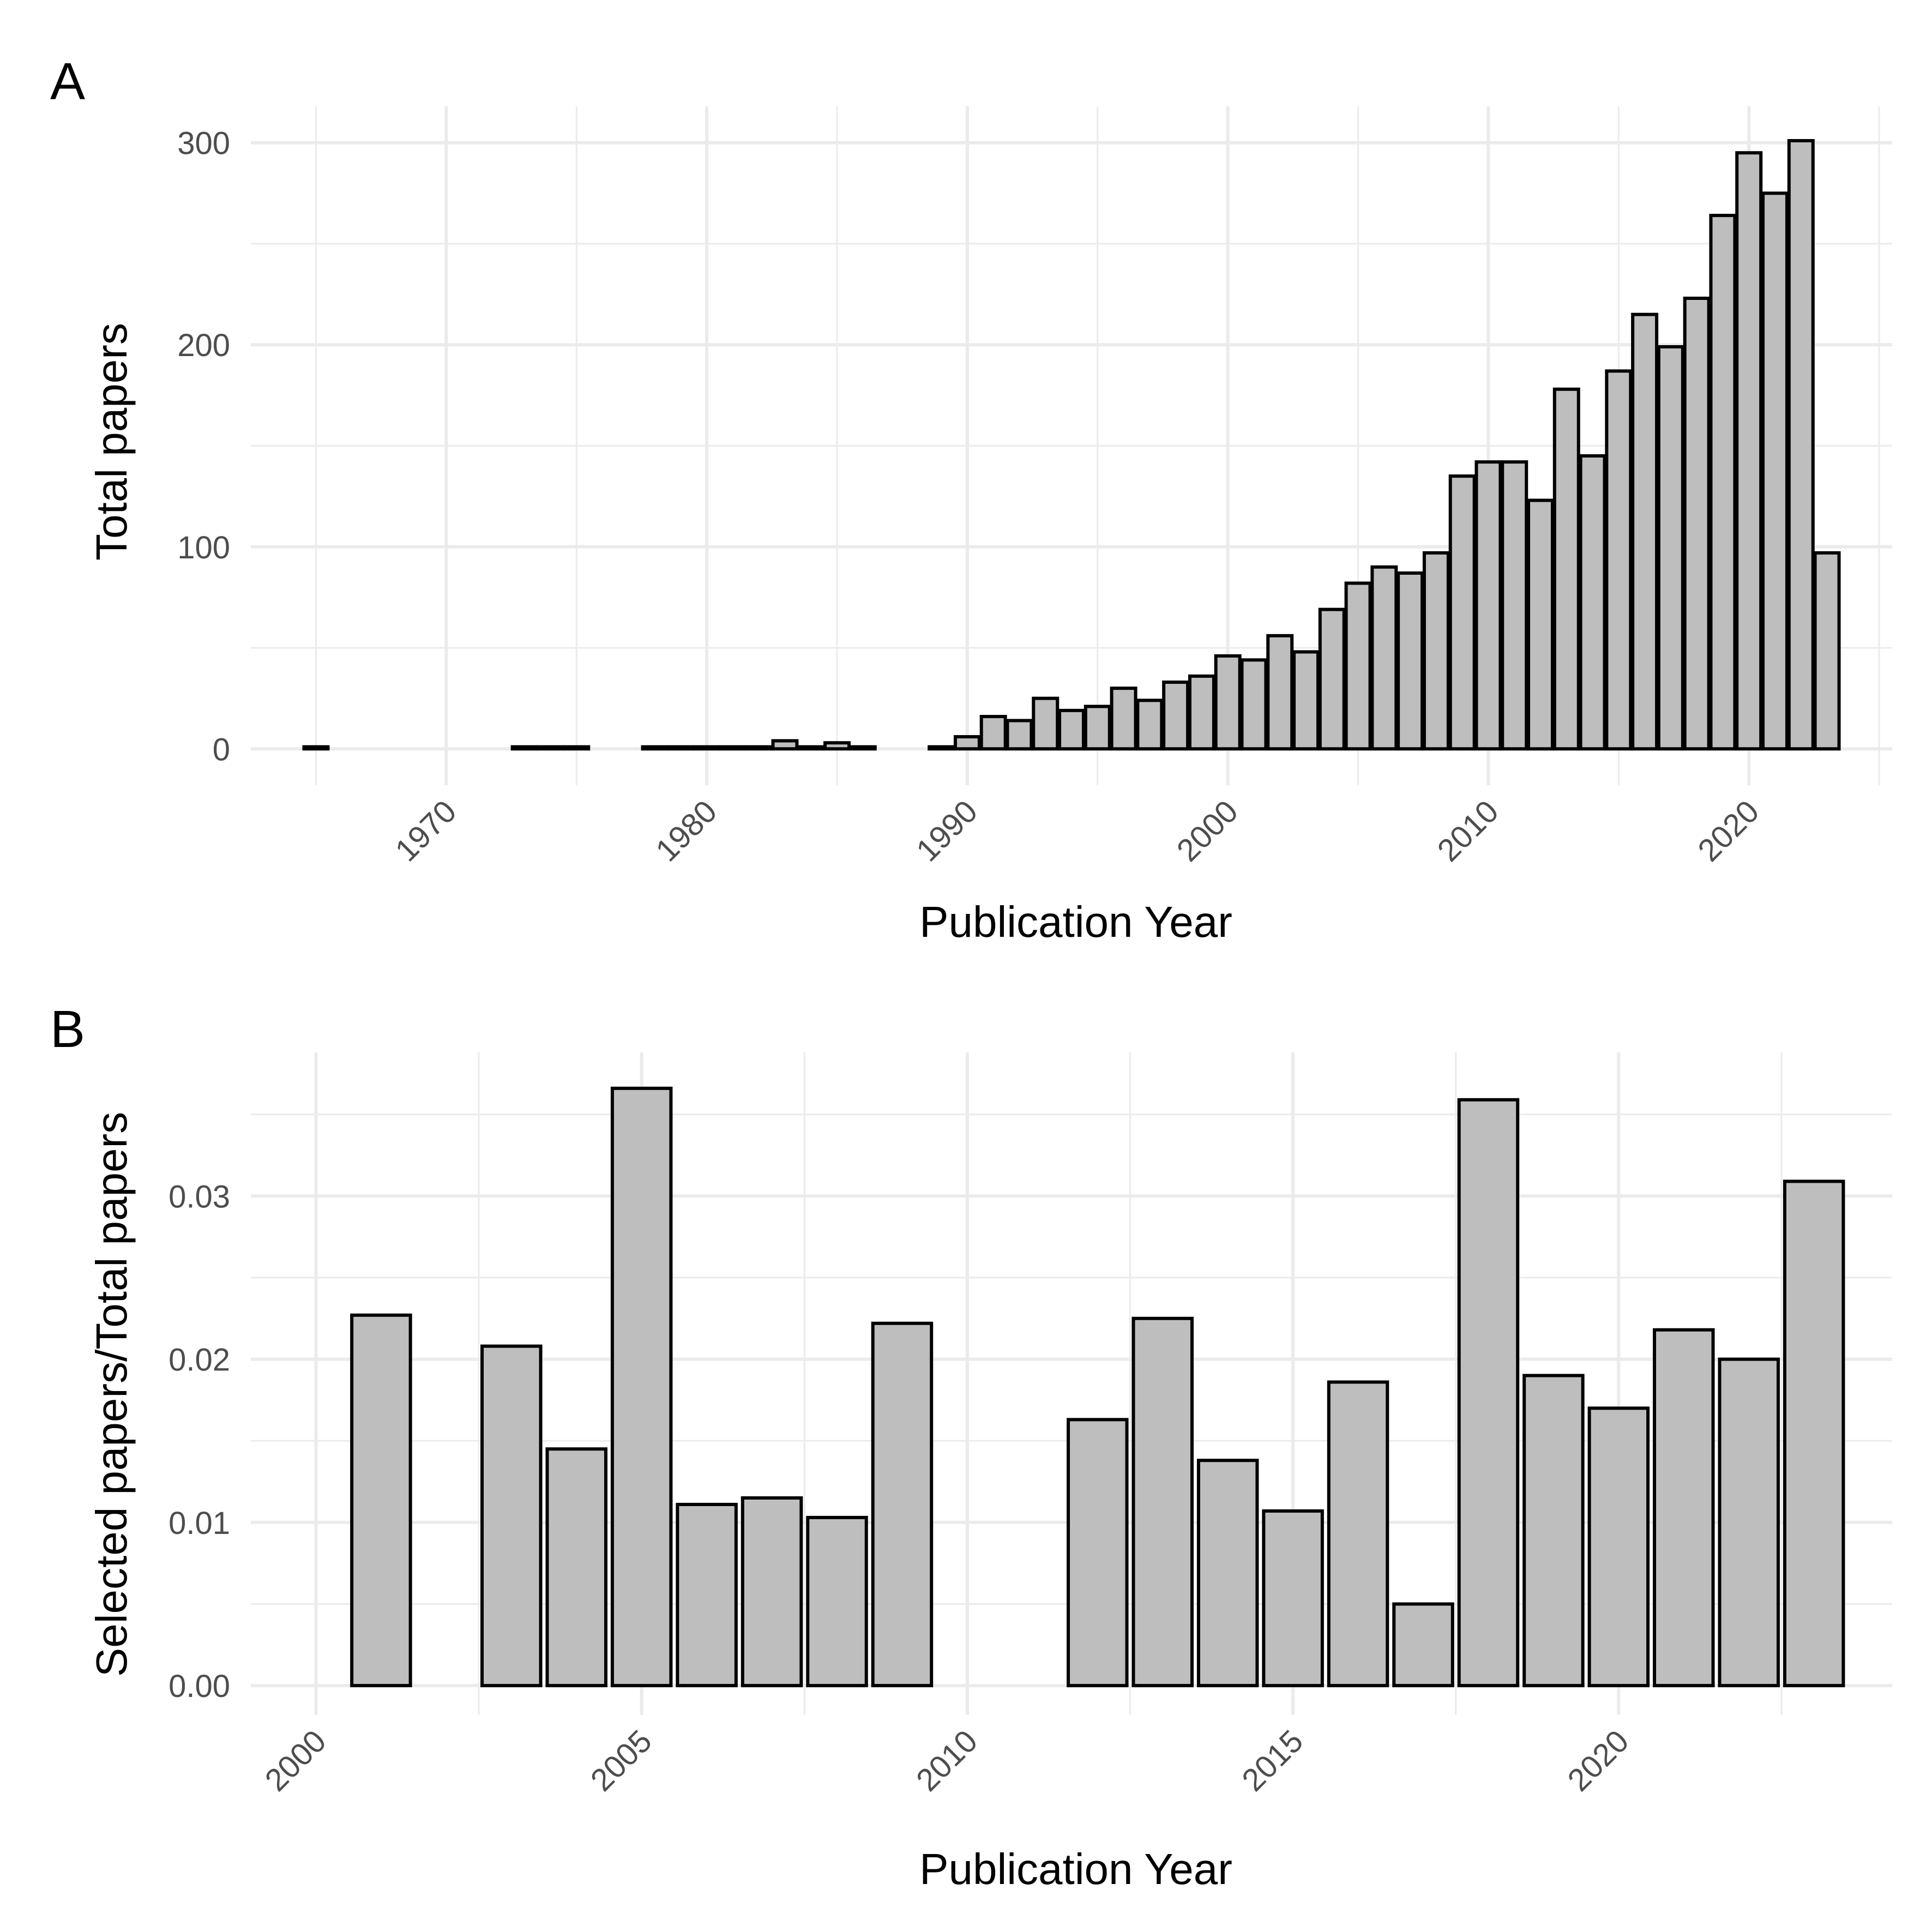 This screenshot has width=1932, height=1932. I want to click on y-tick-label: 0.00, so click(199, 1686).